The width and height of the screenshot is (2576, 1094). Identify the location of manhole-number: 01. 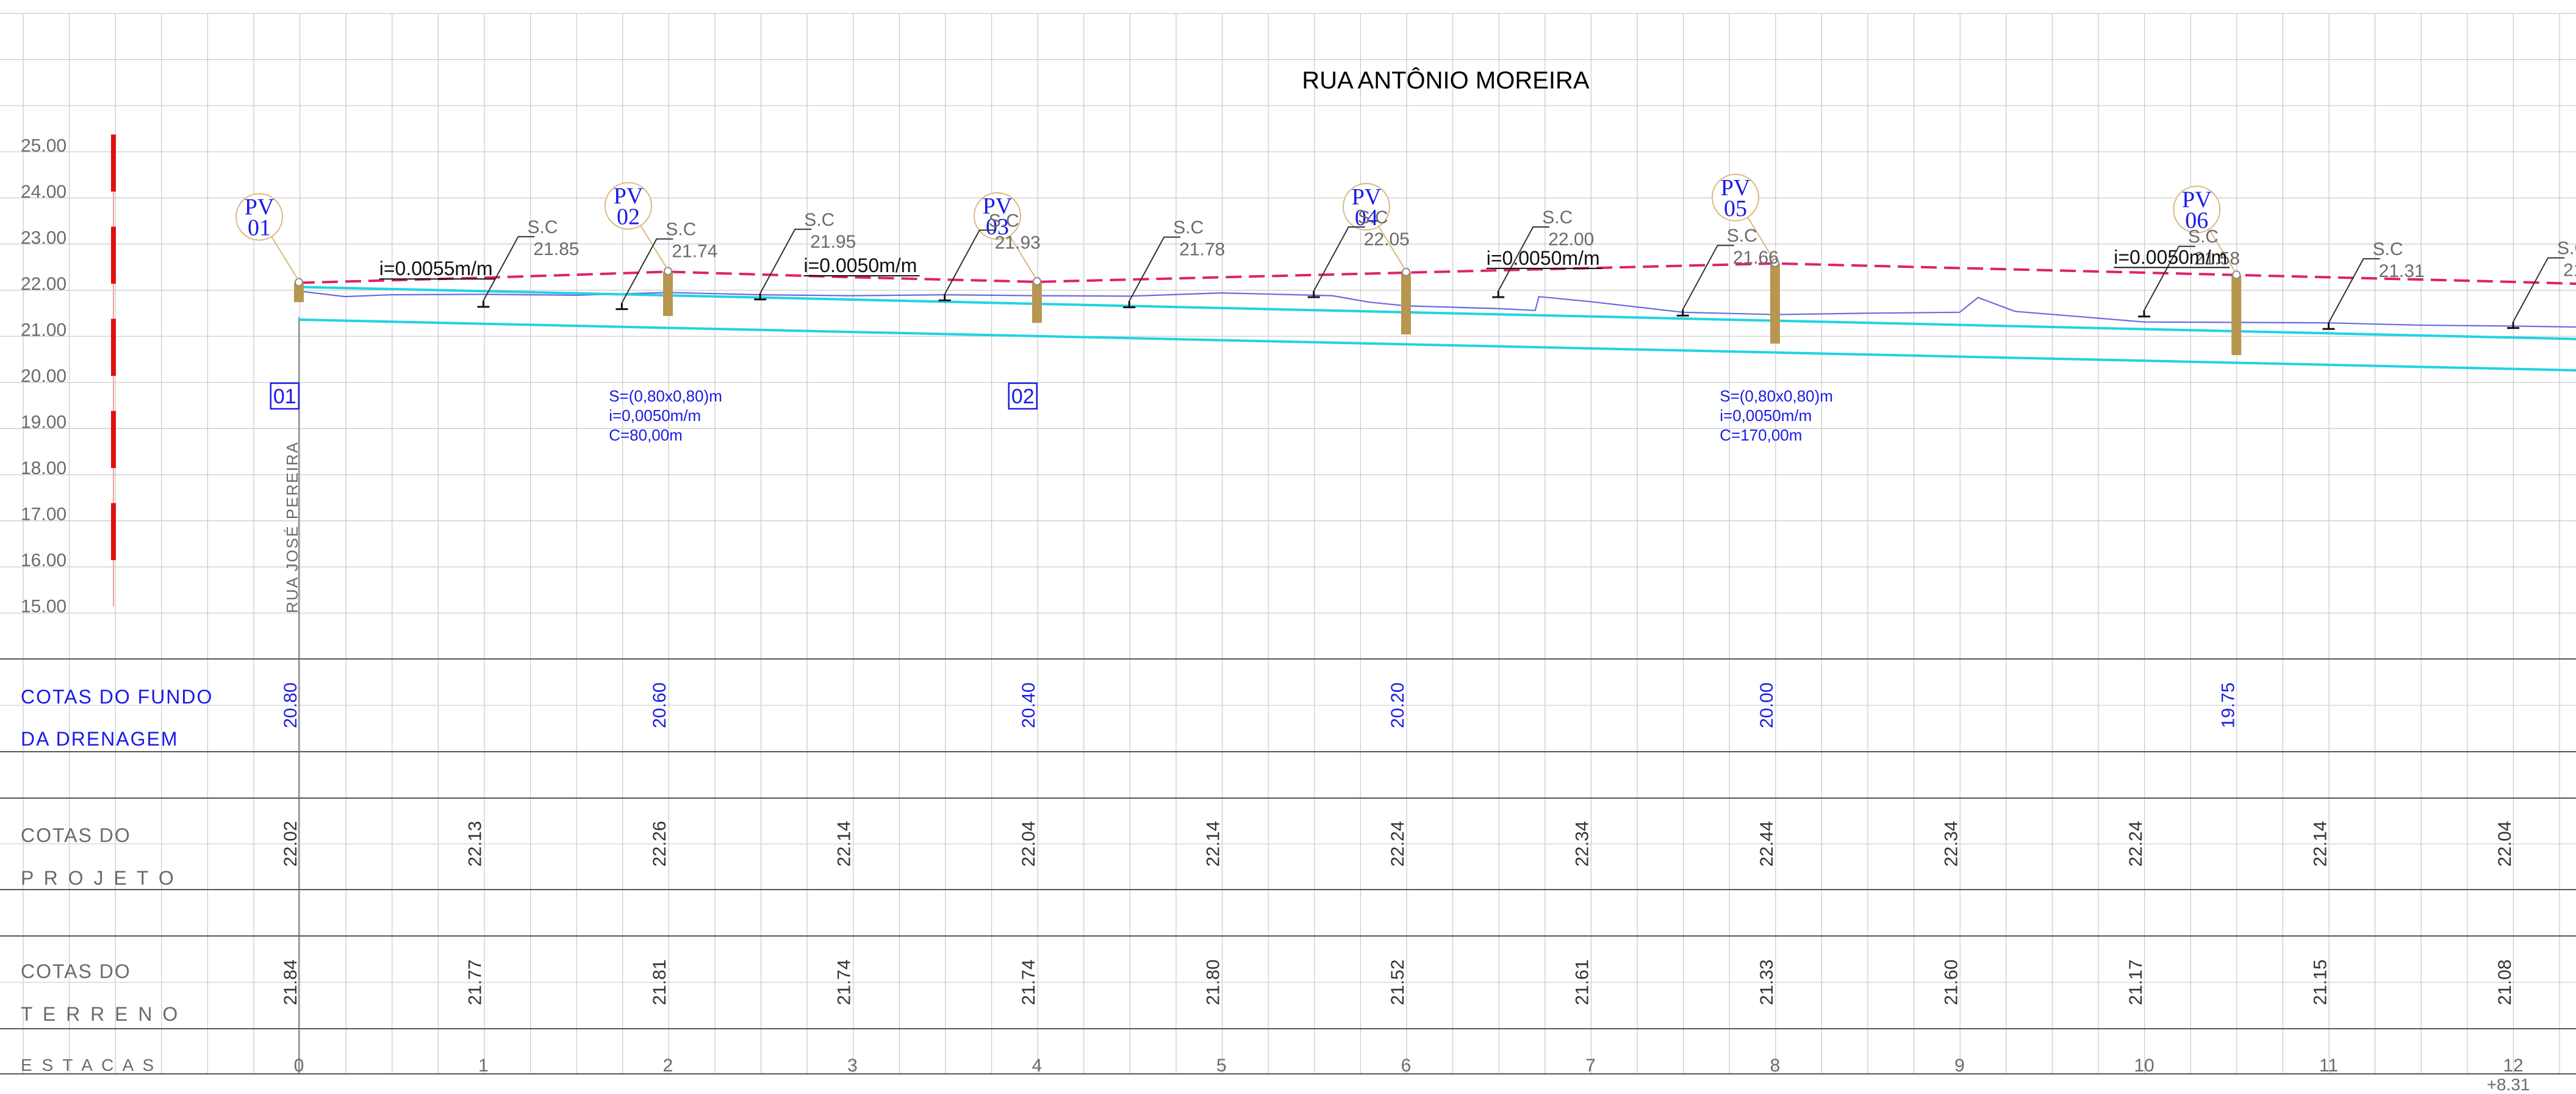
(260, 227).